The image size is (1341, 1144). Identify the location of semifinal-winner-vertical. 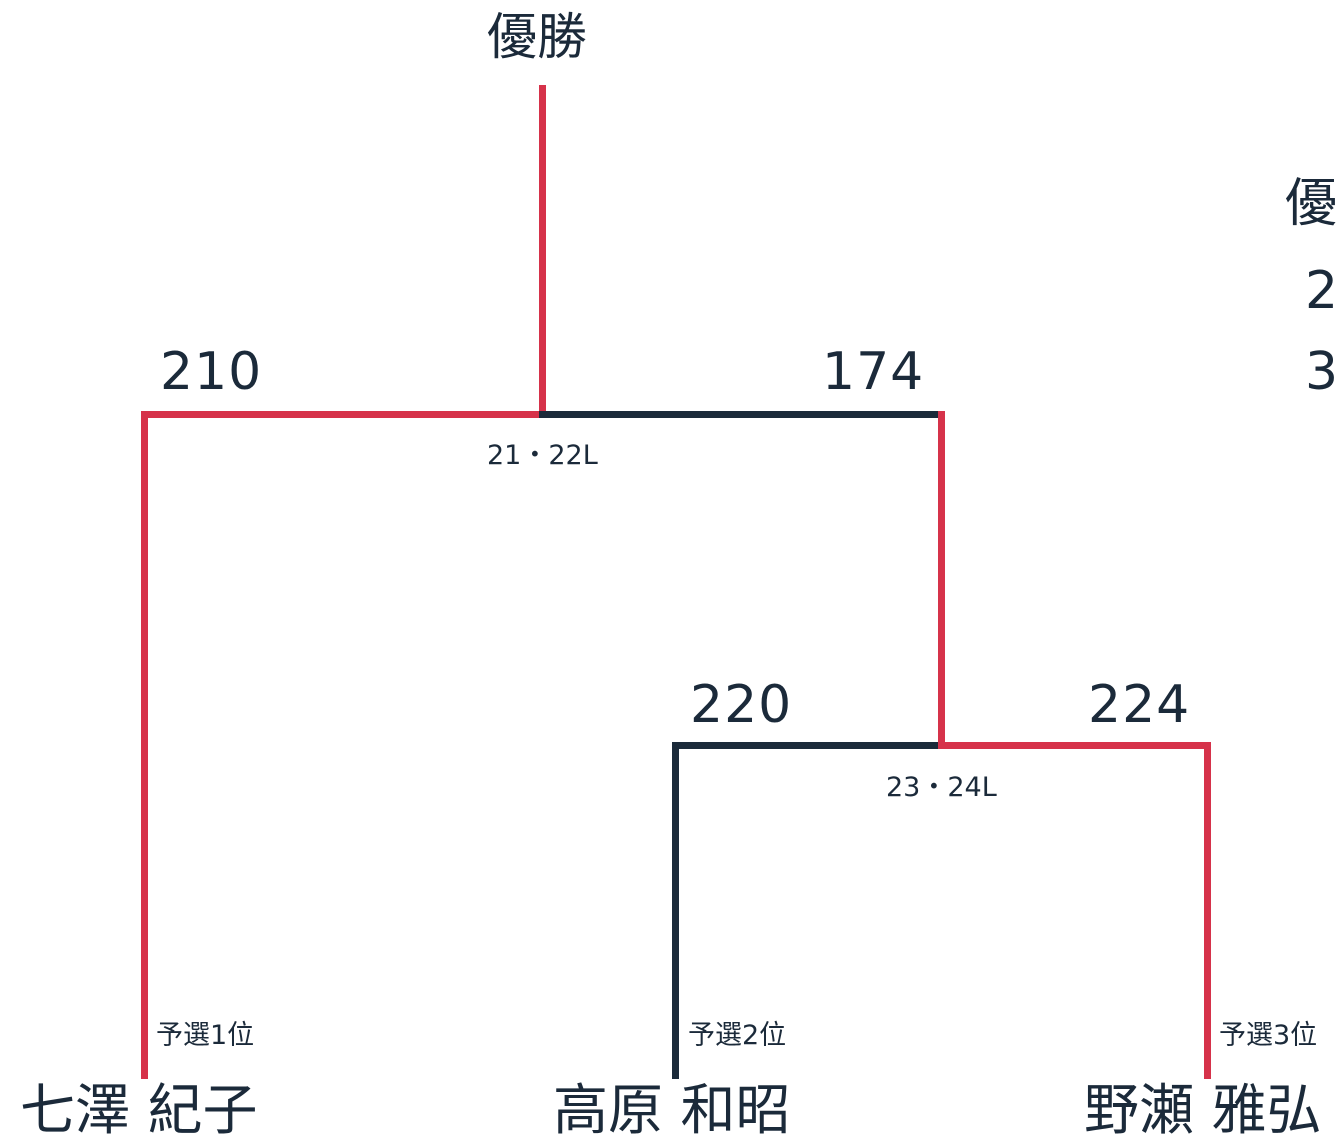
(941, 579).